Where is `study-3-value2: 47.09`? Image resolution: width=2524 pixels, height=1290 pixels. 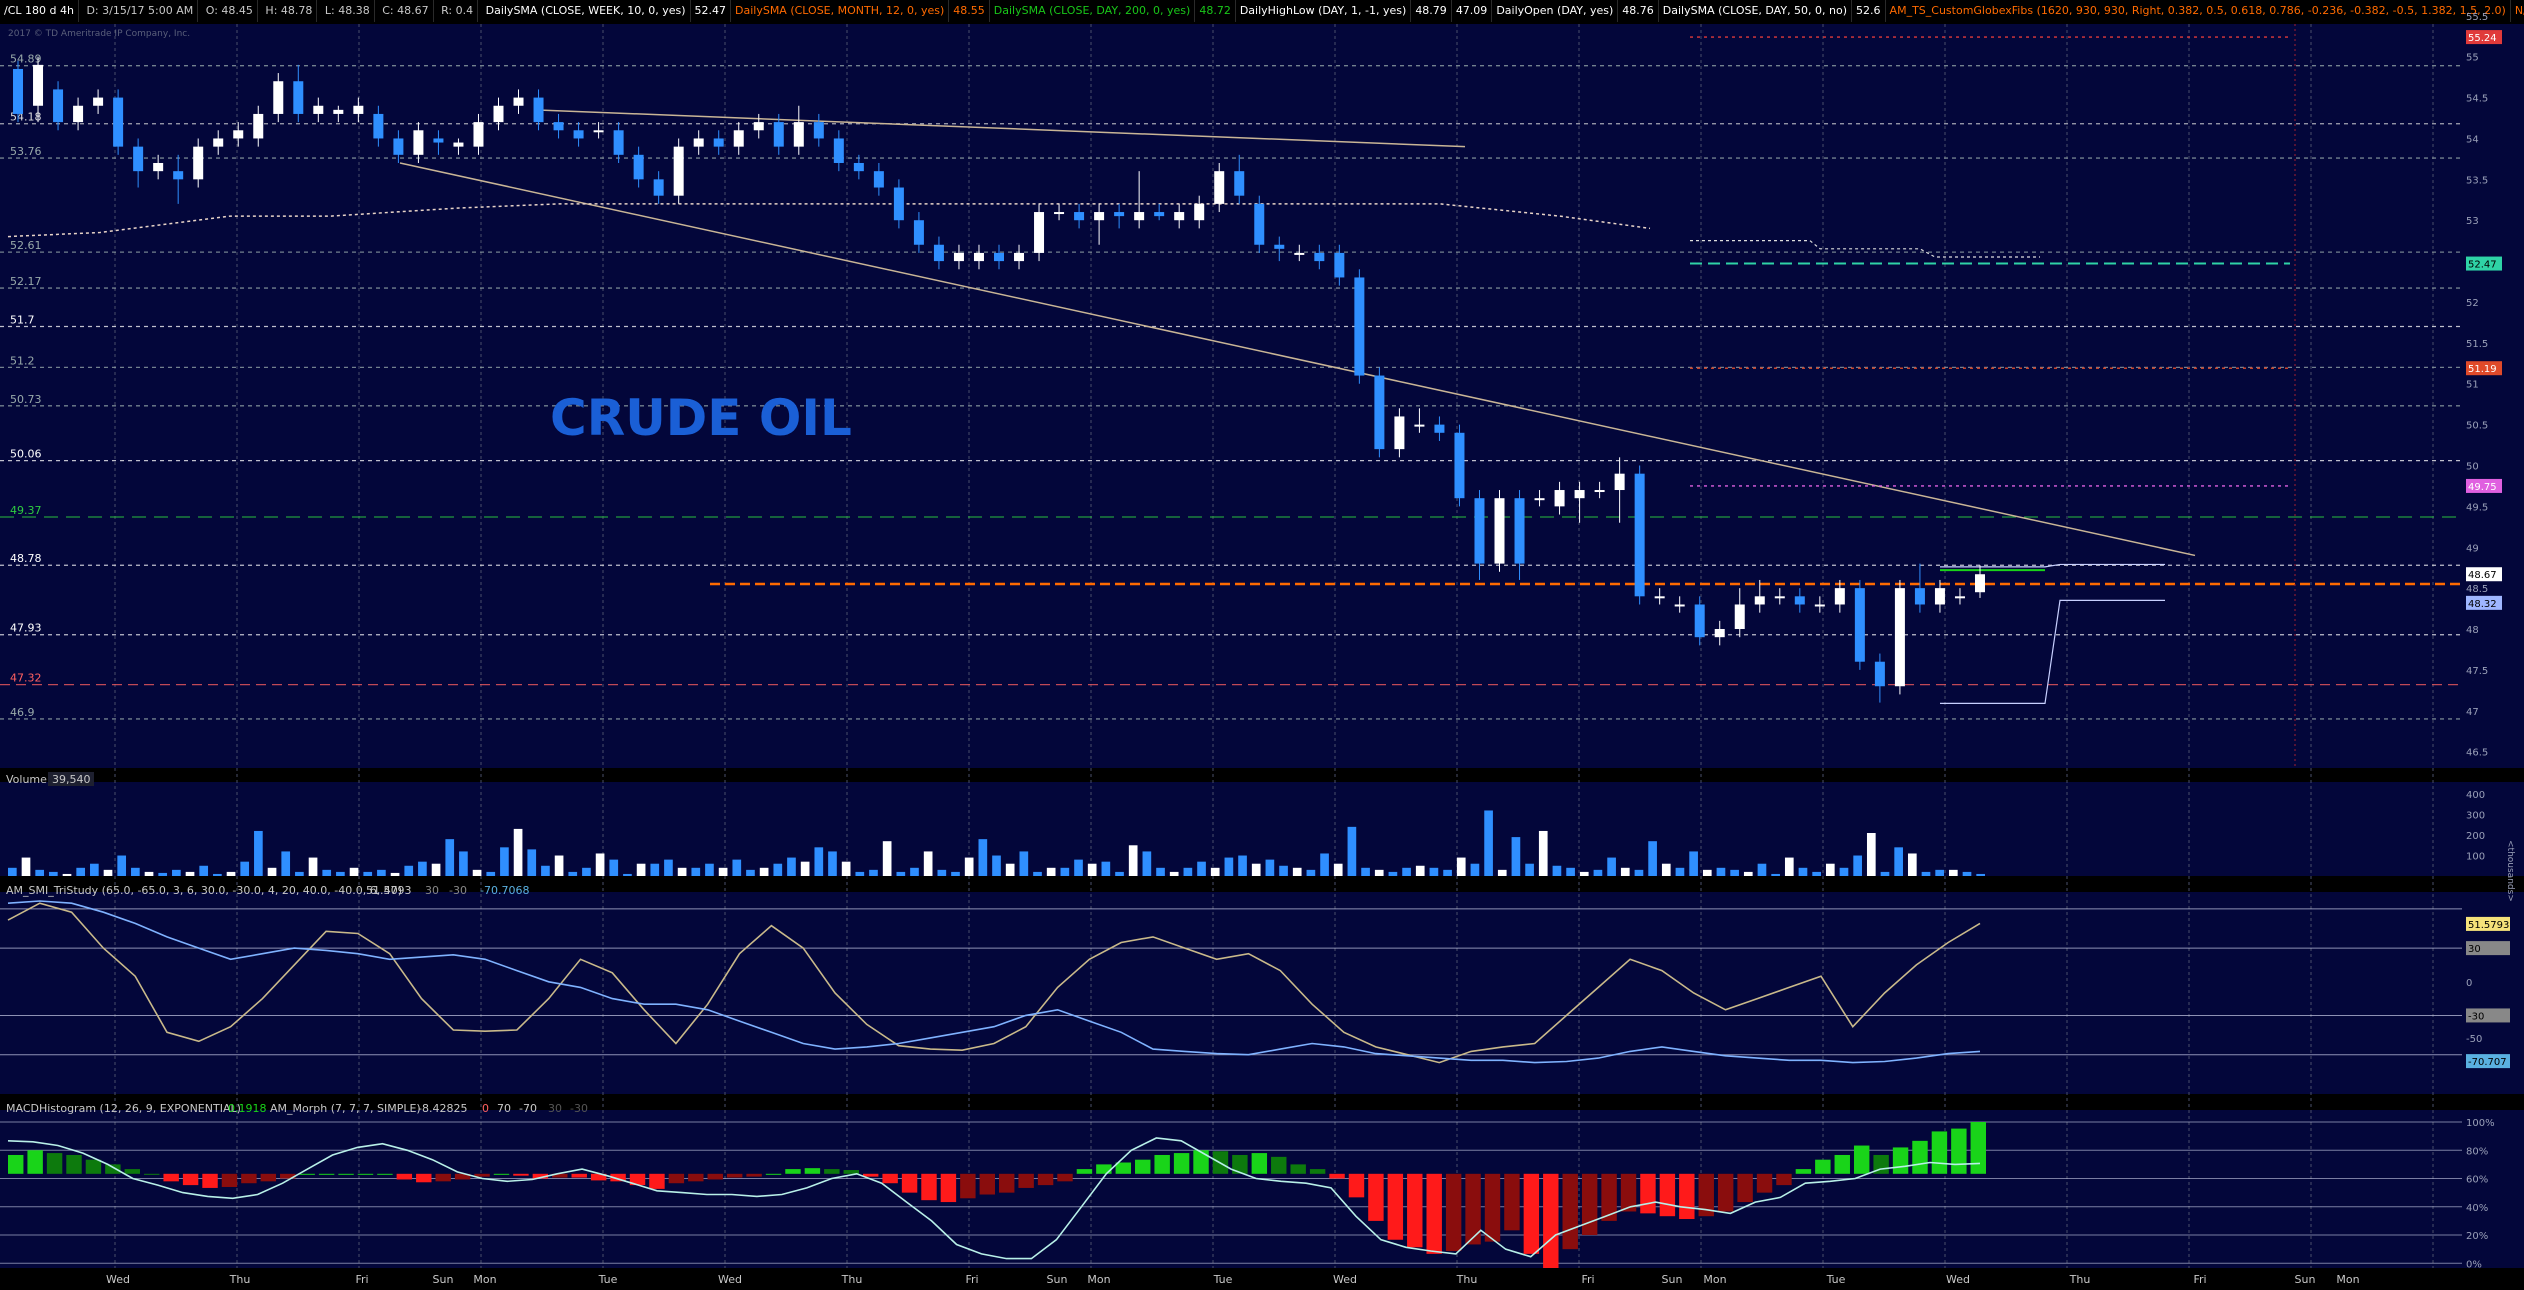 study-3-value2: 47.09 is located at coordinates (1472, 11).